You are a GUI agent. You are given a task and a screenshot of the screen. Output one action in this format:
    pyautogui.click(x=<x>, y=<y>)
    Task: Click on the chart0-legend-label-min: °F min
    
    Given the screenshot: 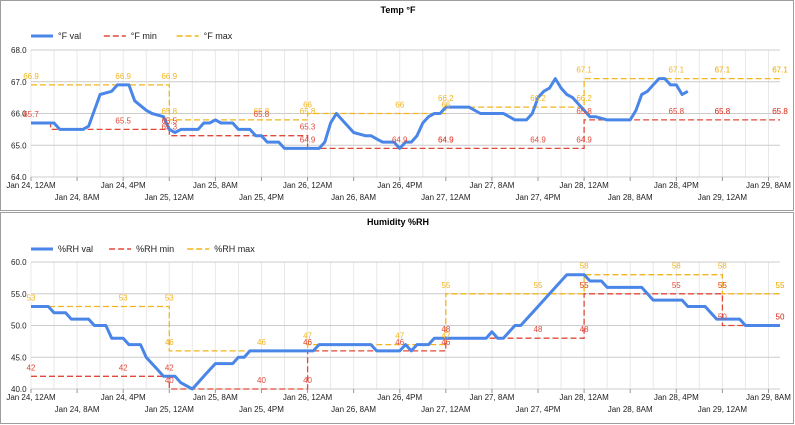 What is the action you would take?
    pyautogui.click(x=144, y=36)
    